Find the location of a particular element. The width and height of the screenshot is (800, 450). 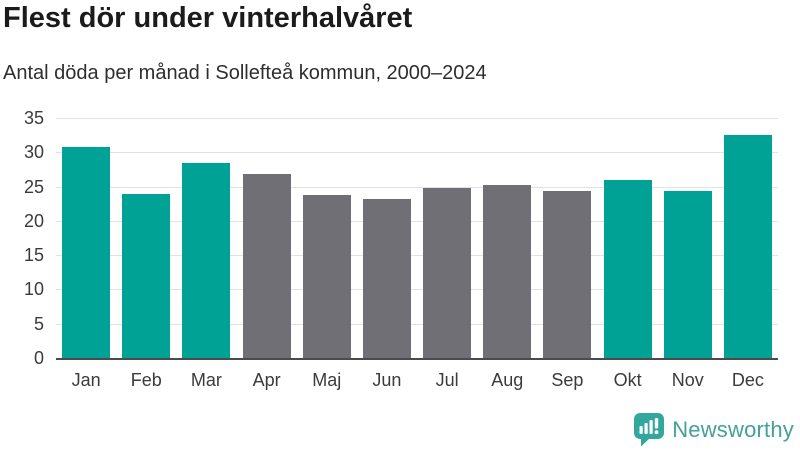

x-tick-label: Jul is located at coordinates (447, 380).